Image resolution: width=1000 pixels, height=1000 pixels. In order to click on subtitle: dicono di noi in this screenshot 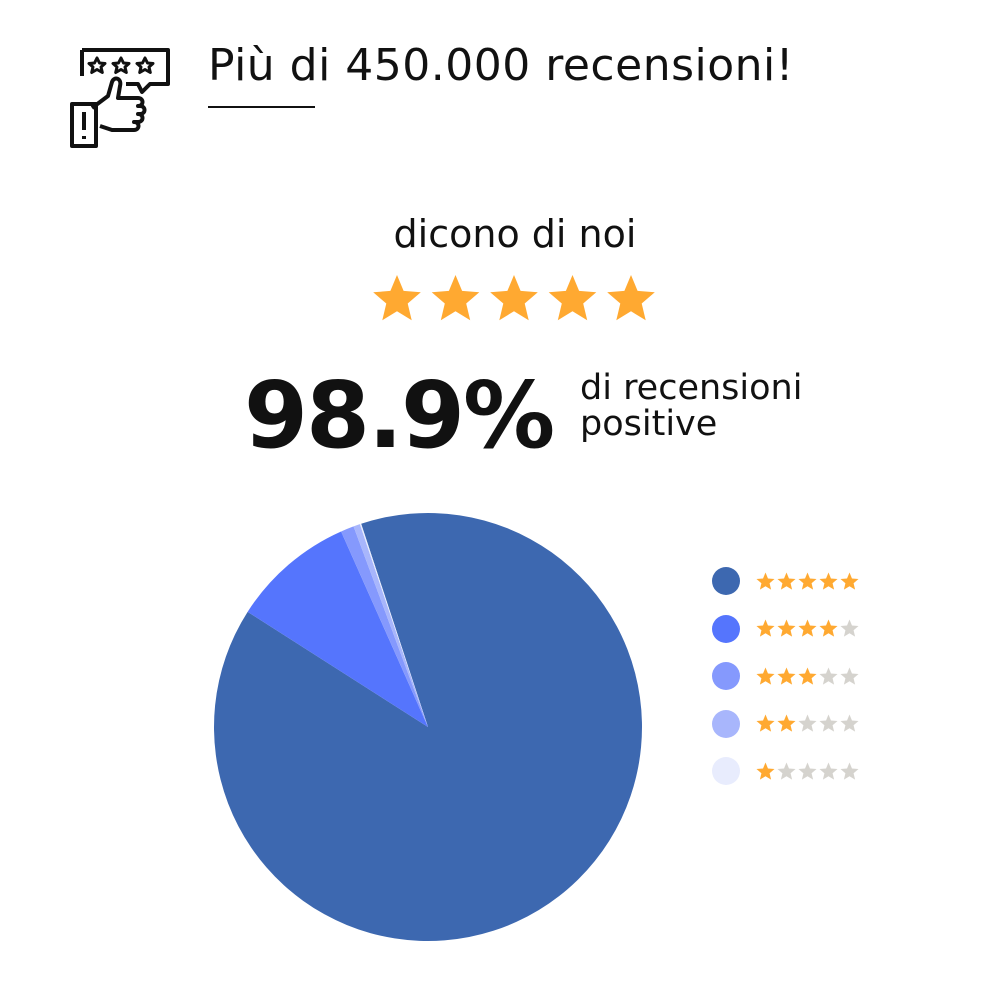, I will do `click(515, 234)`.